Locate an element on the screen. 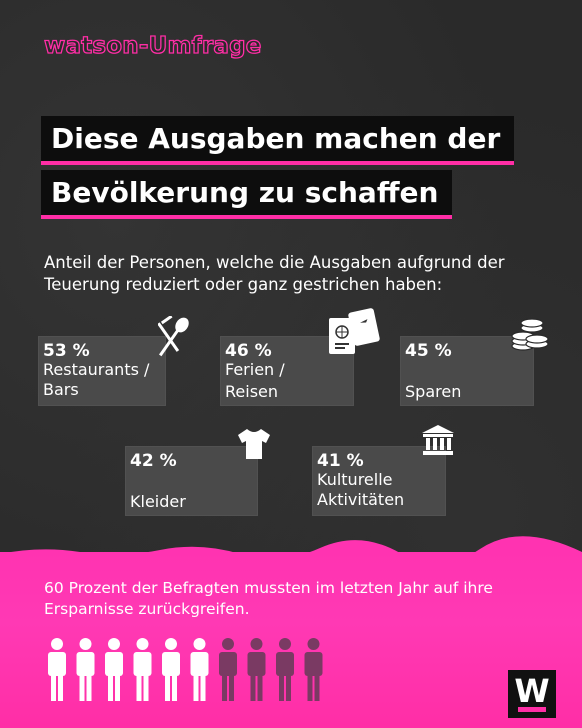 This screenshot has width=582, height=728. card-label-line2: Bars is located at coordinates (61, 389).